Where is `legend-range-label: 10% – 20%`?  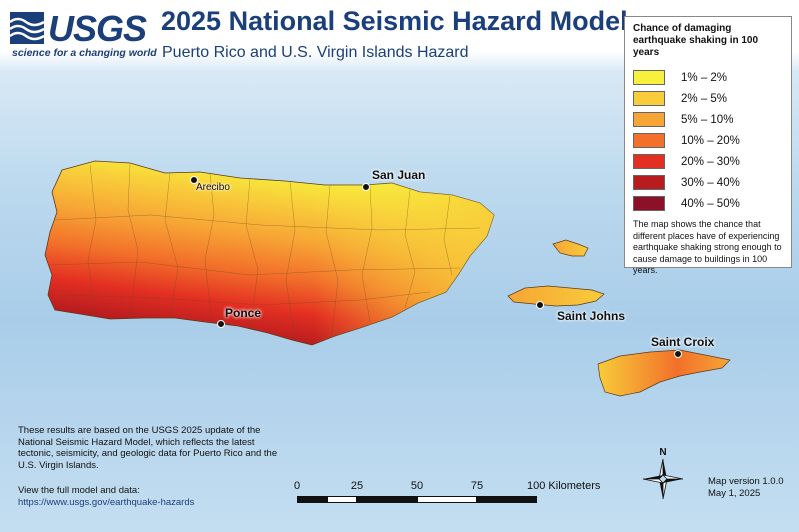
legend-range-label: 10% – 20% is located at coordinates (710, 140).